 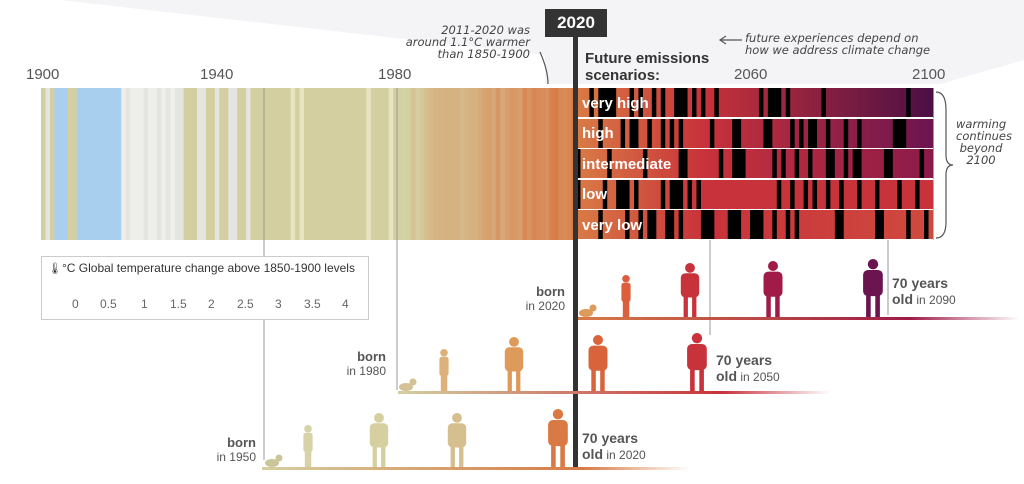 I want to click on elder-1950-leg-right, so click(x=562, y=453).